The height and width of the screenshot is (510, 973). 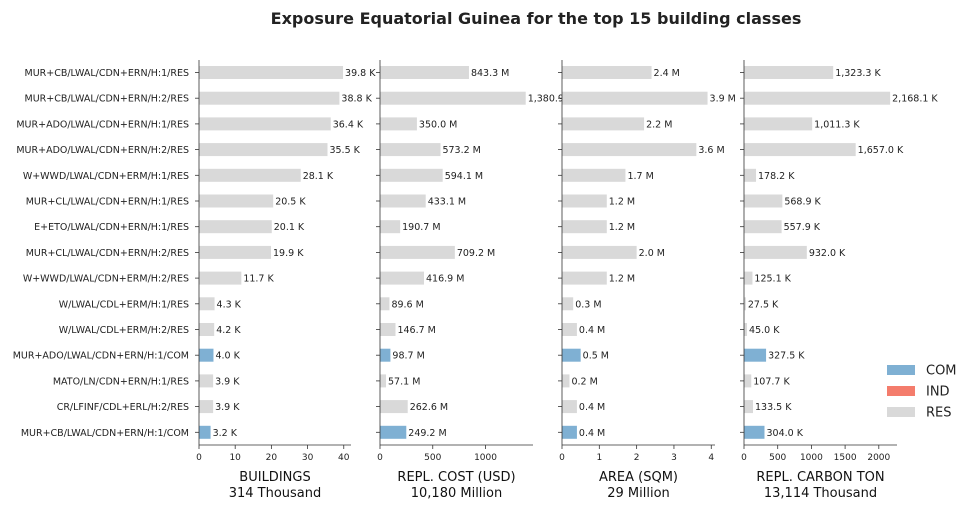 What do you see at coordinates (596, 356) in the screenshot?
I see `value-label: 0.5 M` at bounding box center [596, 356].